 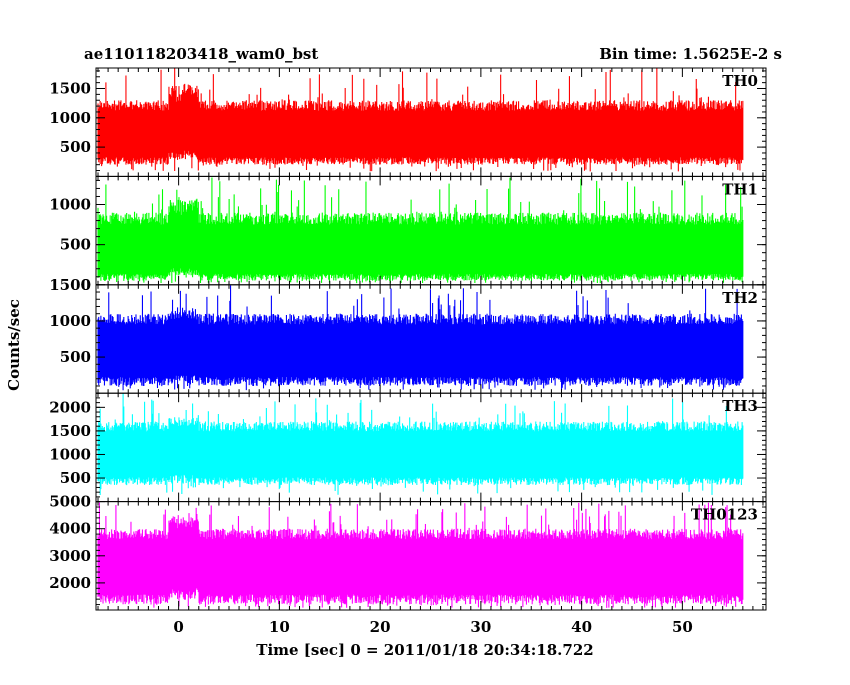 I want to click on x-tick-label: 30, so click(x=480, y=627).